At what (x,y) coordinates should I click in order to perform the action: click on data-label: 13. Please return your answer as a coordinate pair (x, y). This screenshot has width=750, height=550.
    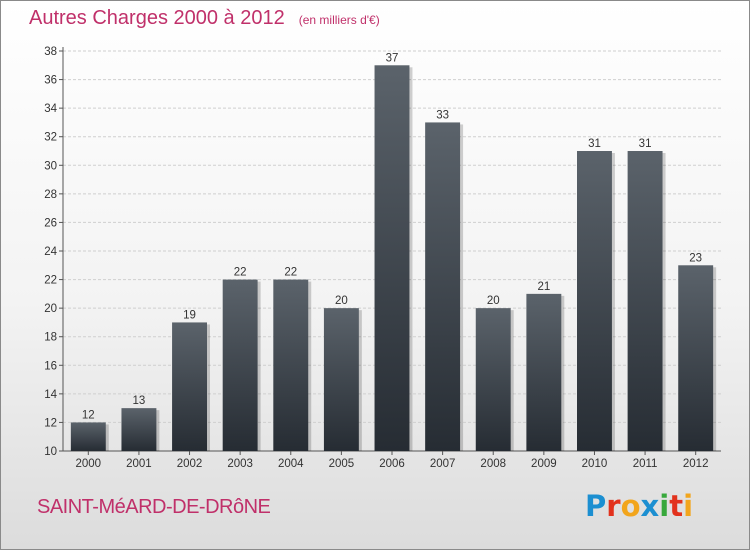
    Looking at the image, I should click on (139, 401).